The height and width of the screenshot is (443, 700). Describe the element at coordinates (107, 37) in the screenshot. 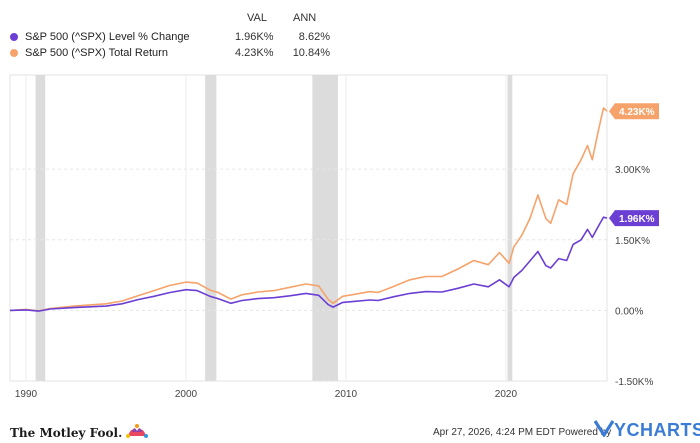

I see `legend-series-name: S&P 500 (^SPX) Level % Change` at that location.